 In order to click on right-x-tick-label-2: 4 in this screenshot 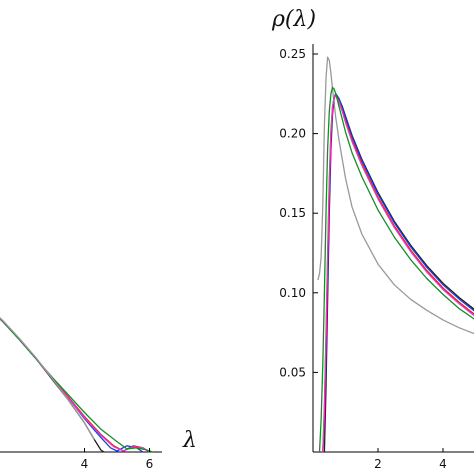, I will do `click(443, 464)`.